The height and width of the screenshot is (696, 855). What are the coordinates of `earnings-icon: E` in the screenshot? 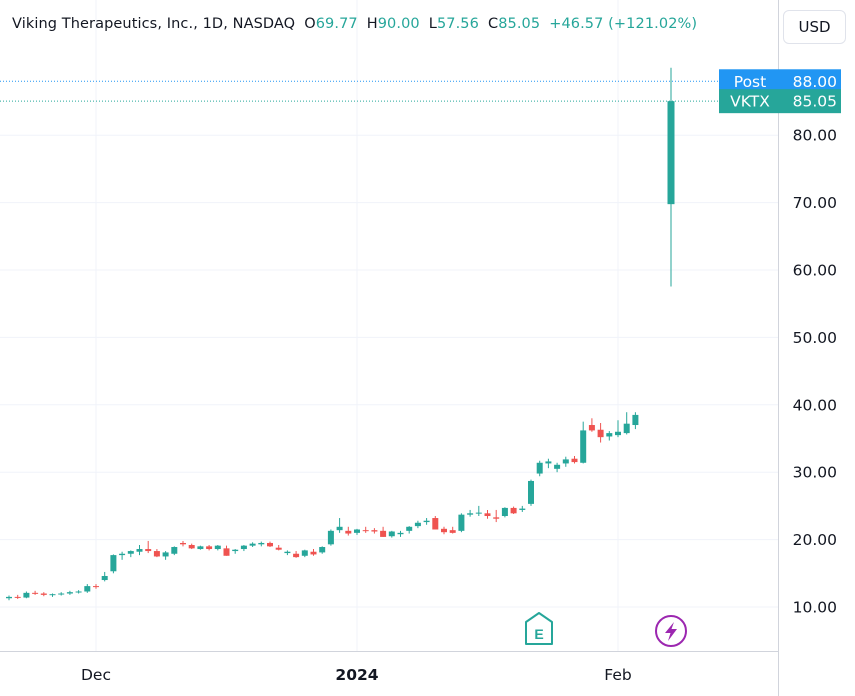 It's located at (539, 628).